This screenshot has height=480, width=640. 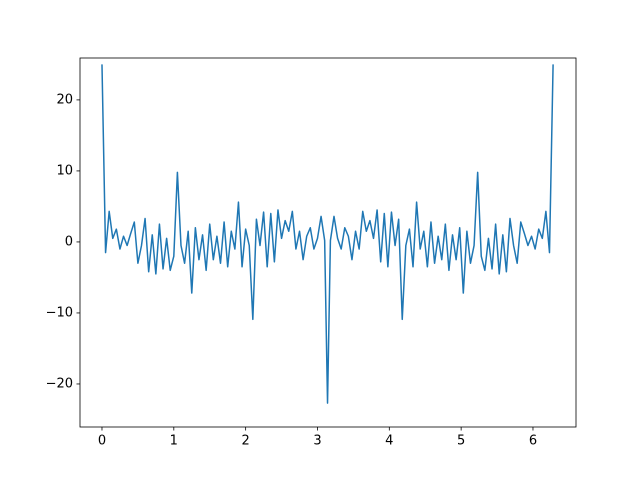 What do you see at coordinates (461, 441) in the screenshot?
I see `x-tick-label: 5` at bounding box center [461, 441].